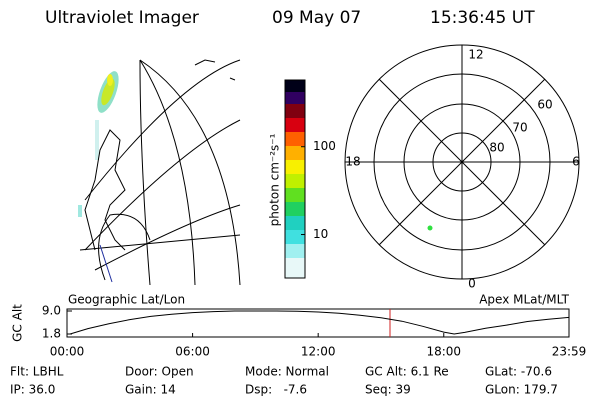  Describe the element at coordinates (544, 105) in the screenshot. I see `ring-label: 60` at that location.